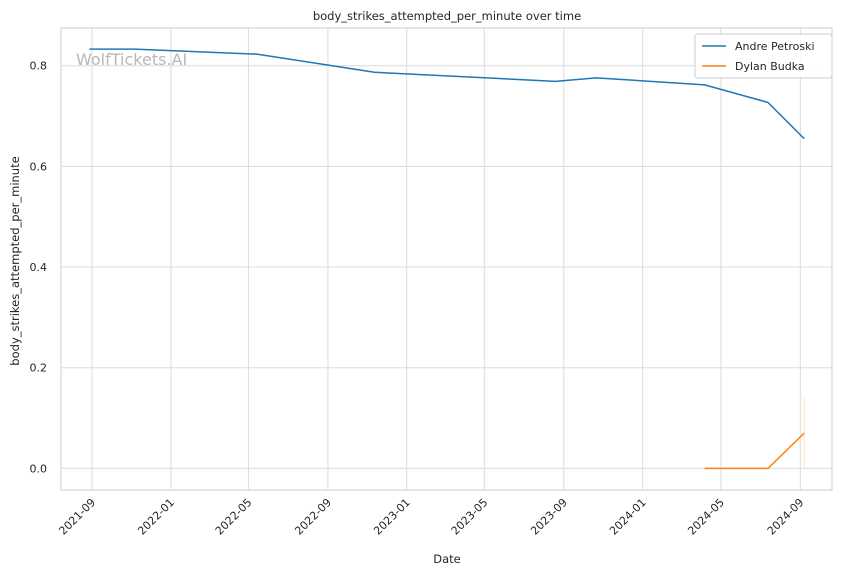  Describe the element at coordinates (234, 517) in the screenshot. I see `x-tick-label: 2022-05` at that location.